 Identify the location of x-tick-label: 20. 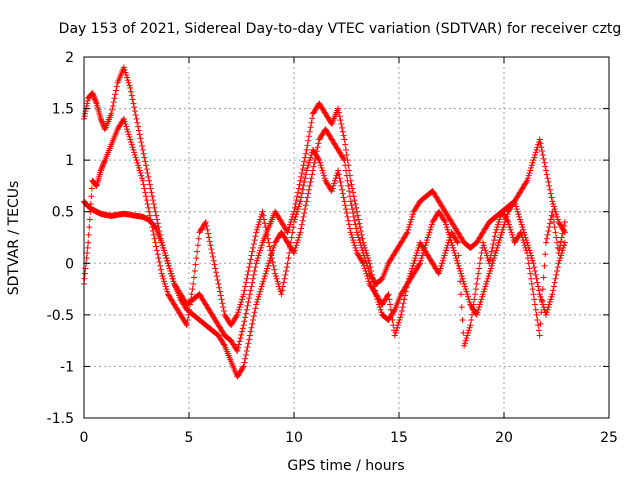
(504, 438).